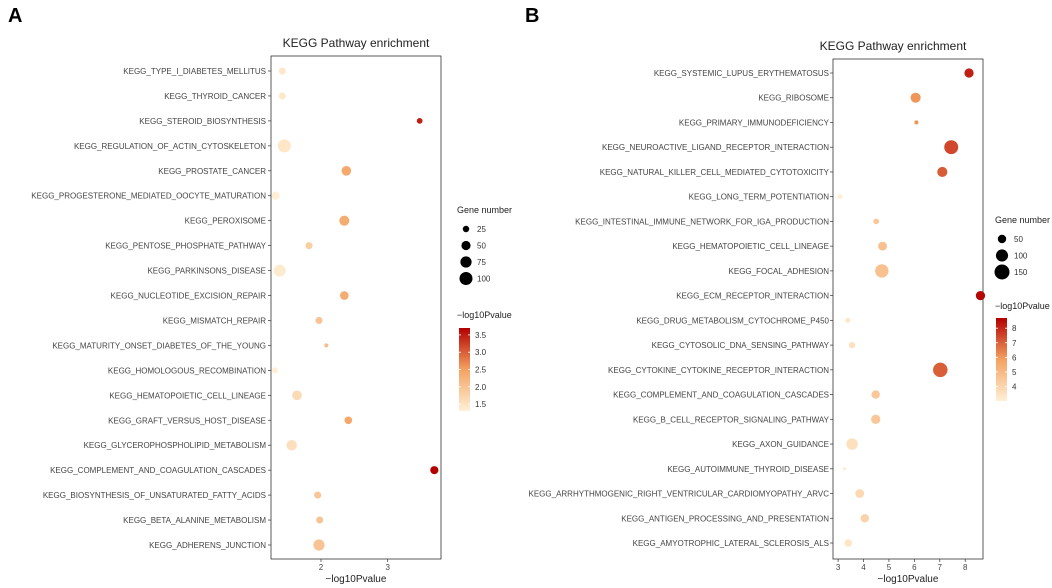 The width and height of the screenshot is (1052, 588). Describe the element at coordinates (187, 420) in the screenshot. I see `category-label: KEGG_GRAFT_VERSUS_HOST_DISEASE` at that location.